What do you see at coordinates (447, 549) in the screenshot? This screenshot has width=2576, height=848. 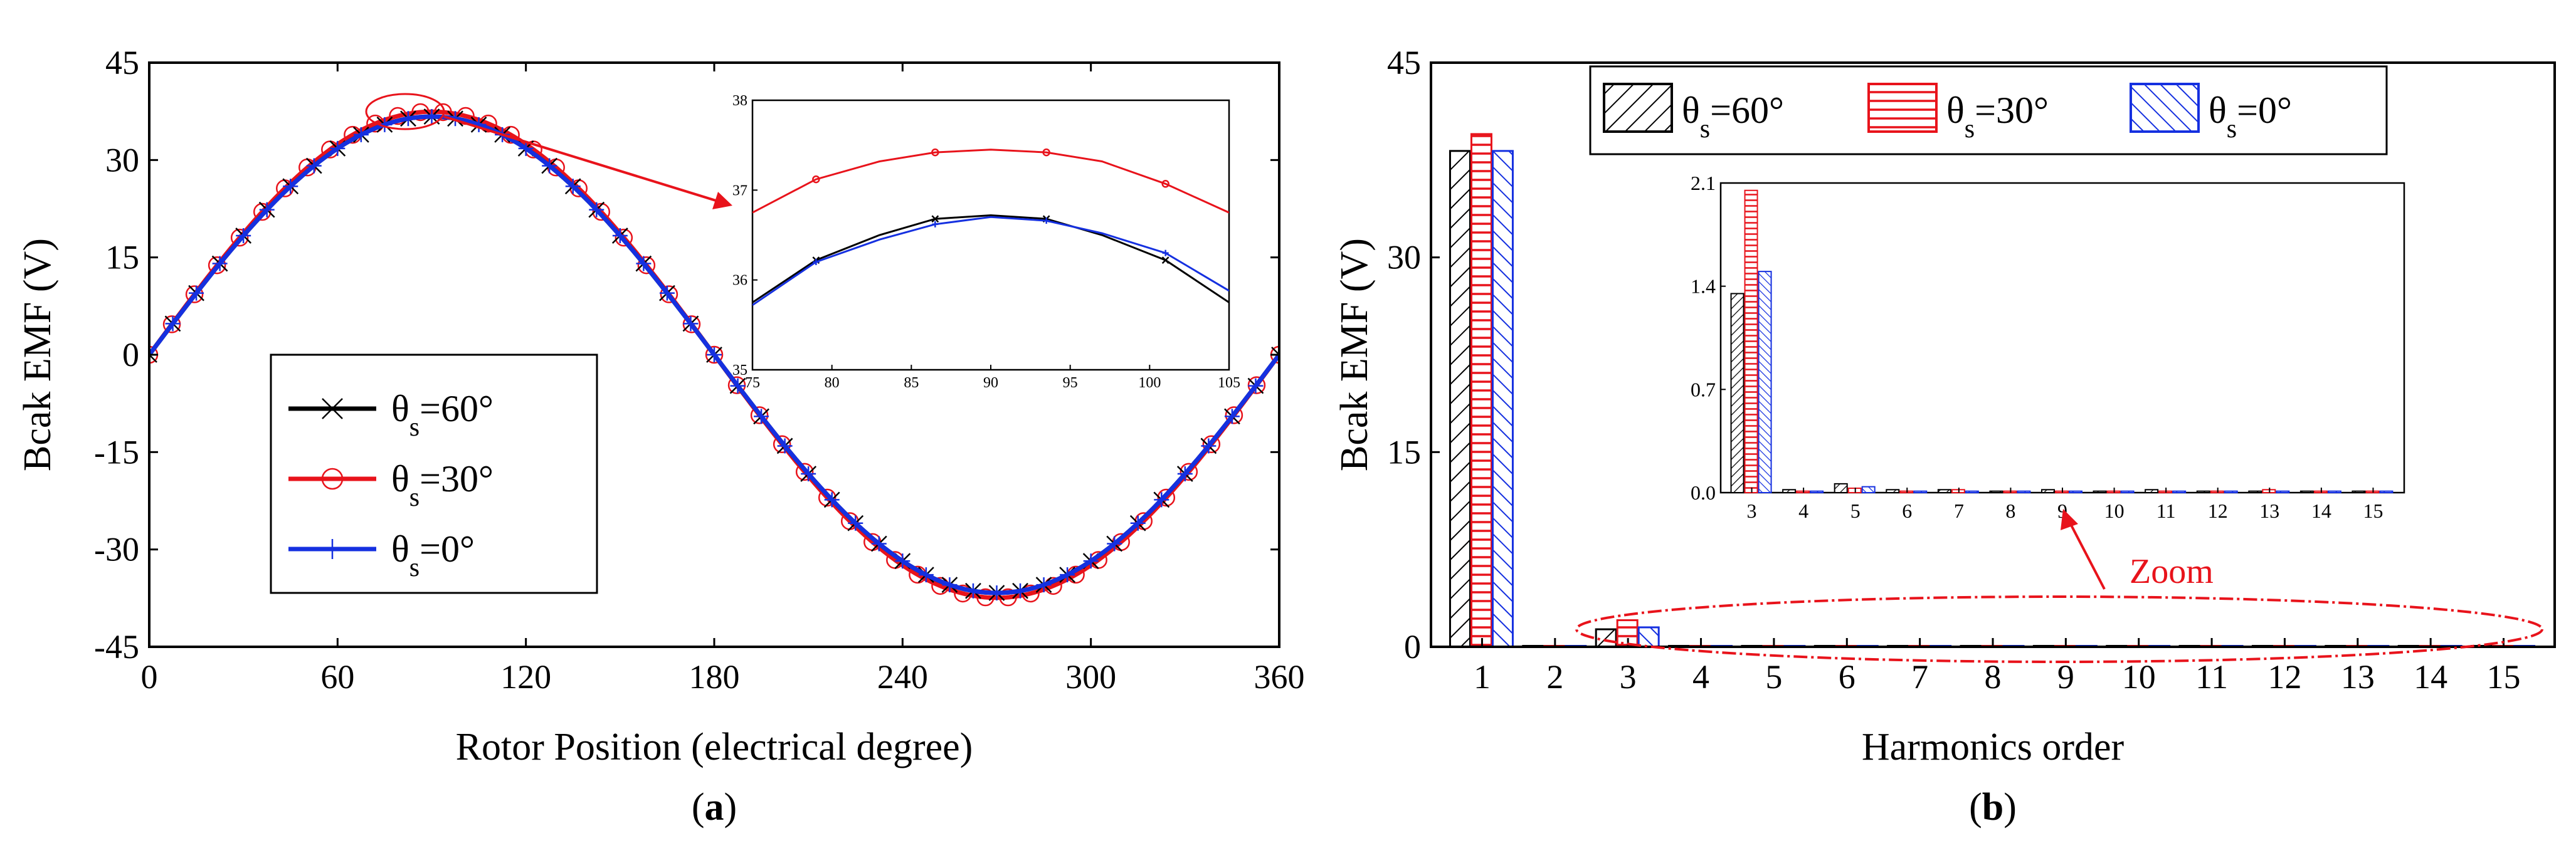 I see `legend-item-2-label-rest: =0°` at bounding box center [447, 549].